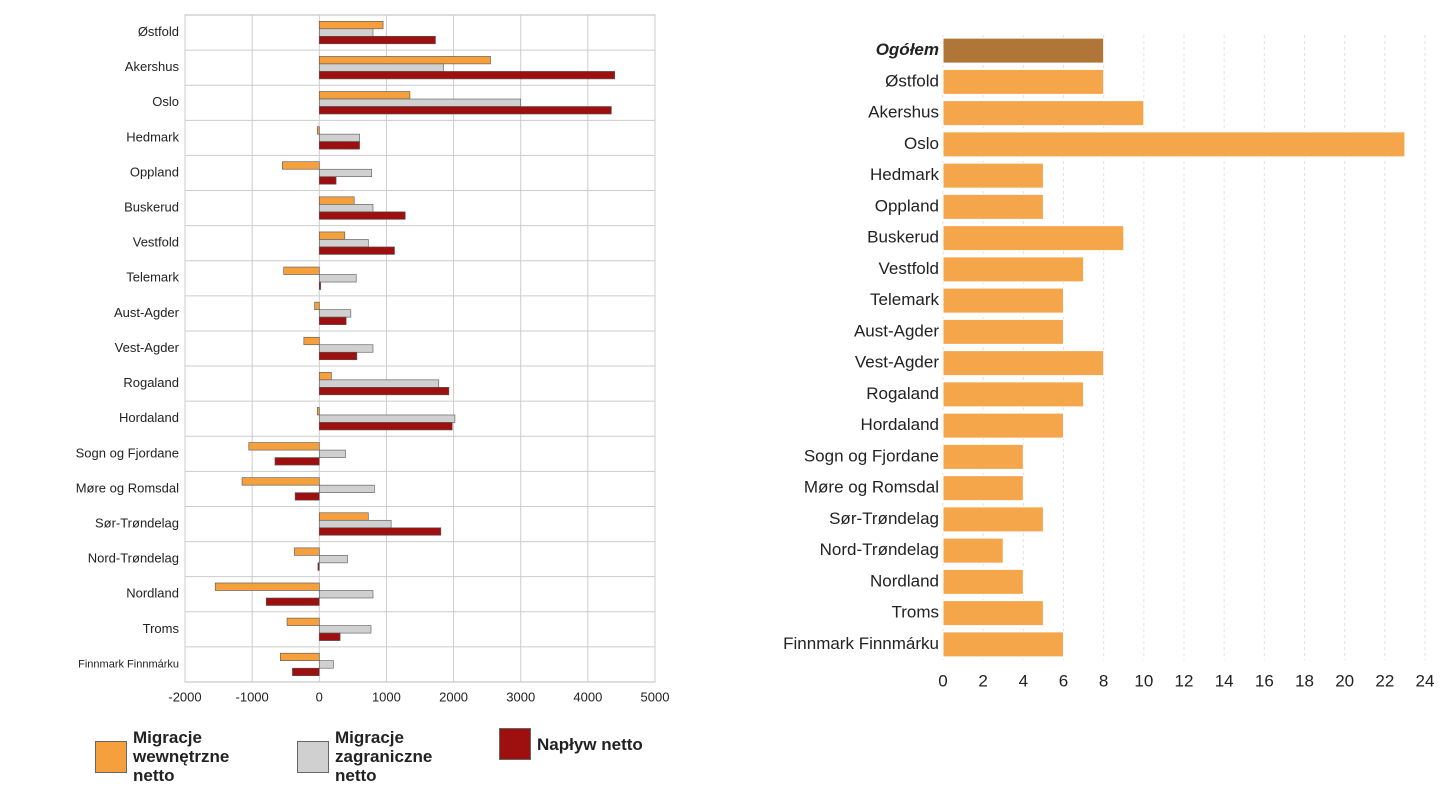 The width and height of the screenshot is (1442, 809). I want to click on y-tick-label: Akershus, so click(903, 112).